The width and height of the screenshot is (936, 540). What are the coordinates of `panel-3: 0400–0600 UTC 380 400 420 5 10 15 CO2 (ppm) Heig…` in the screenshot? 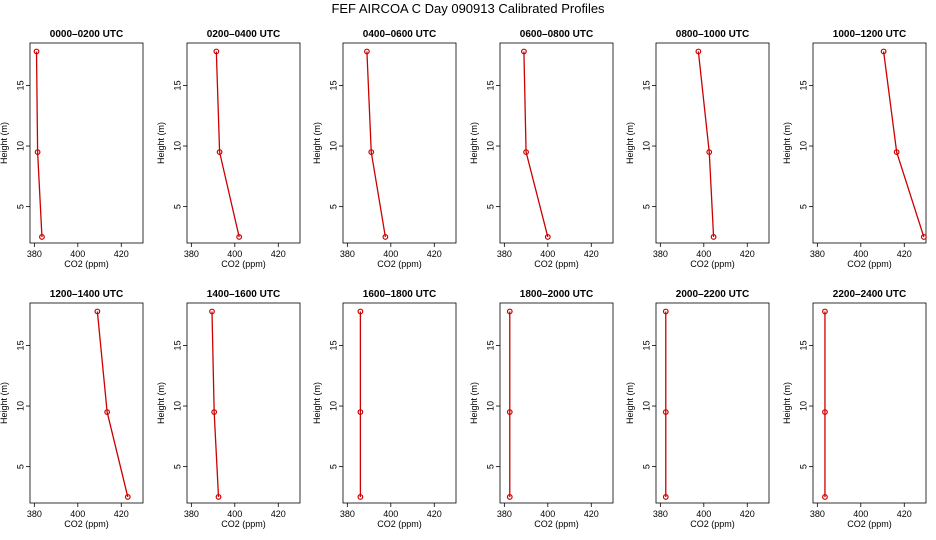 It's located at (384, 149).